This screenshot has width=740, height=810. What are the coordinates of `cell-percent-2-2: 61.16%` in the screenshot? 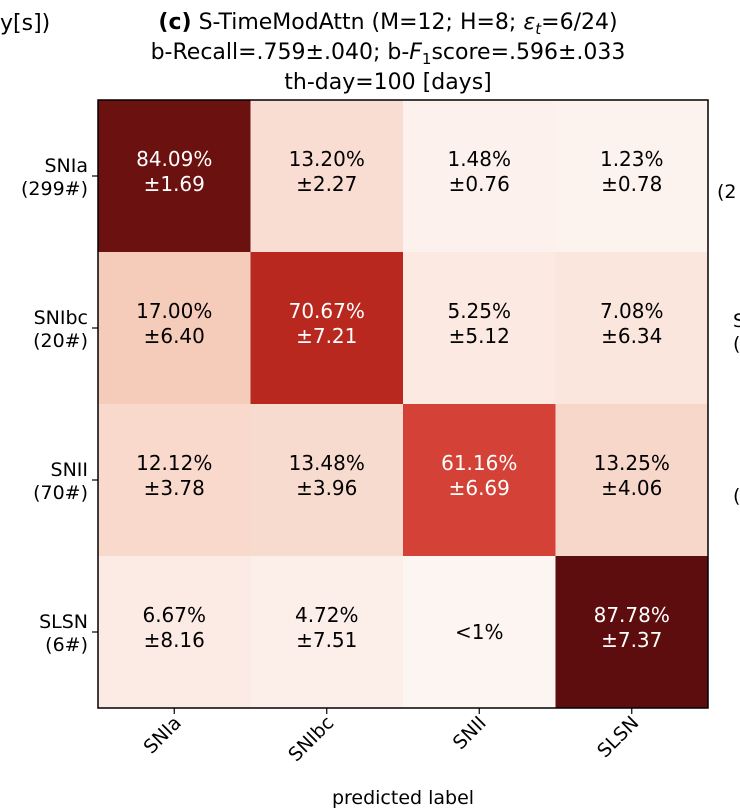 It's located at (479, 463).